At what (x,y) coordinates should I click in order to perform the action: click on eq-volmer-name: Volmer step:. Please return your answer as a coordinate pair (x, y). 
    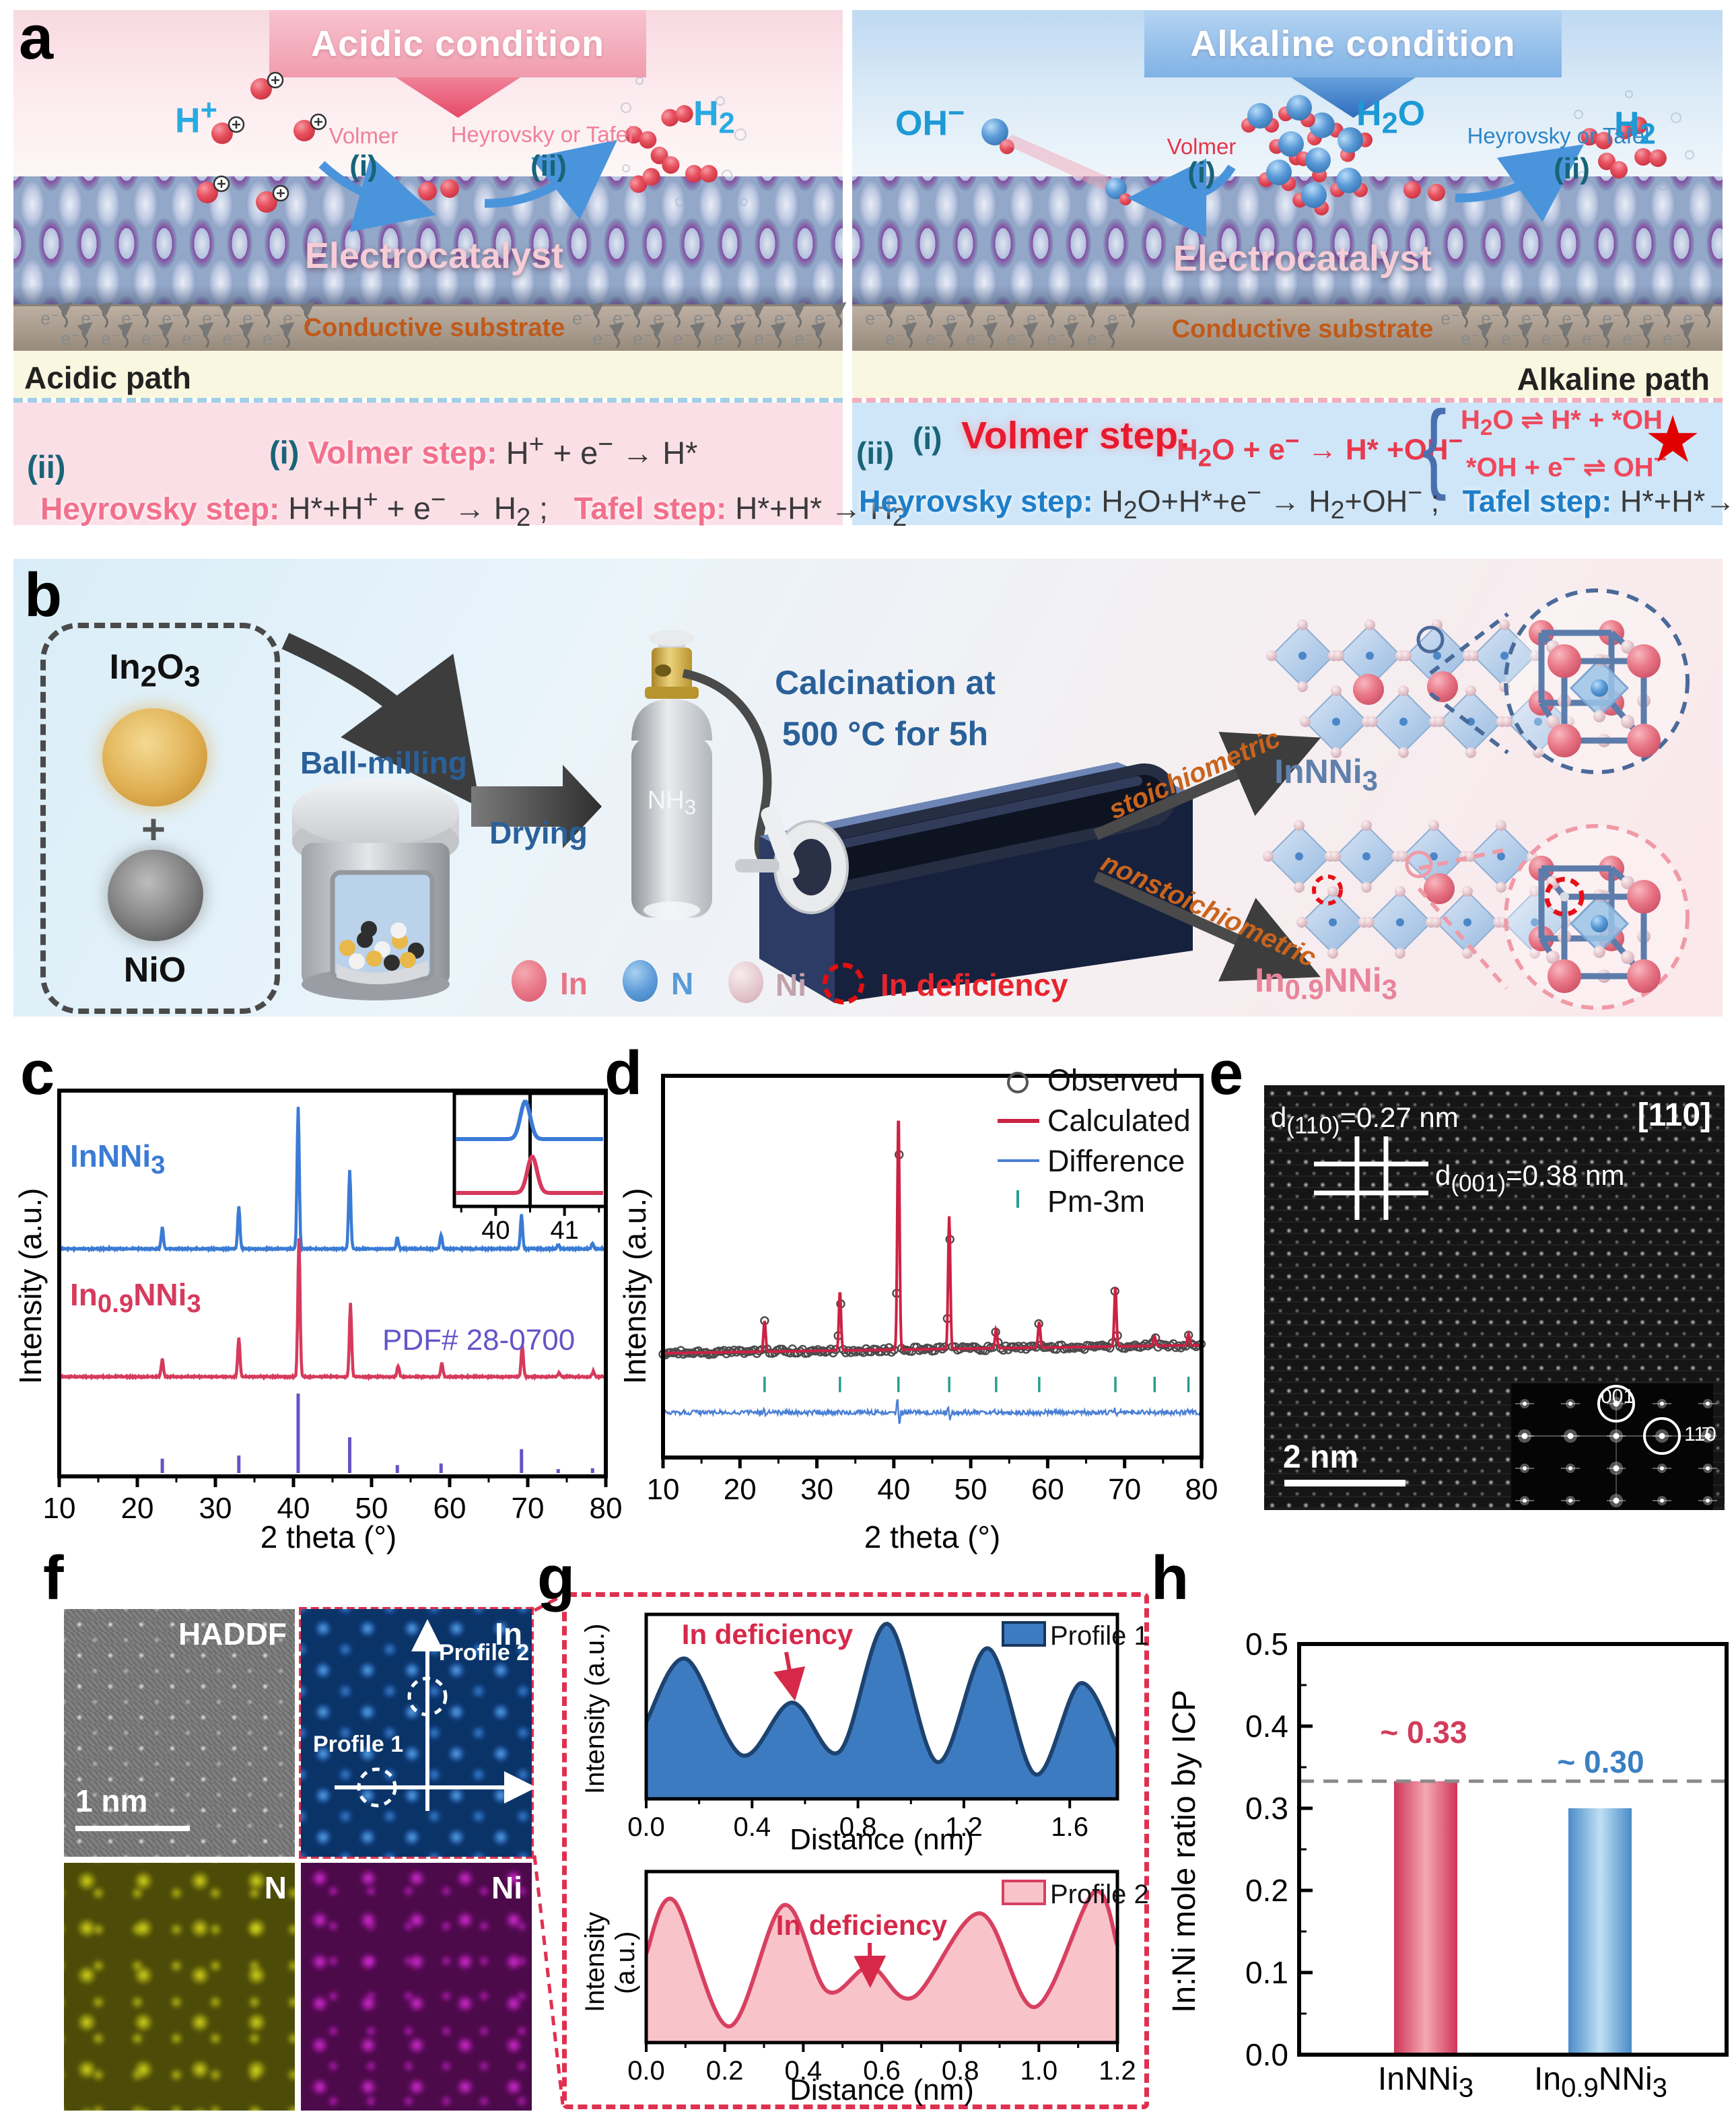
    Looking at the image, I should click on (402, 453).